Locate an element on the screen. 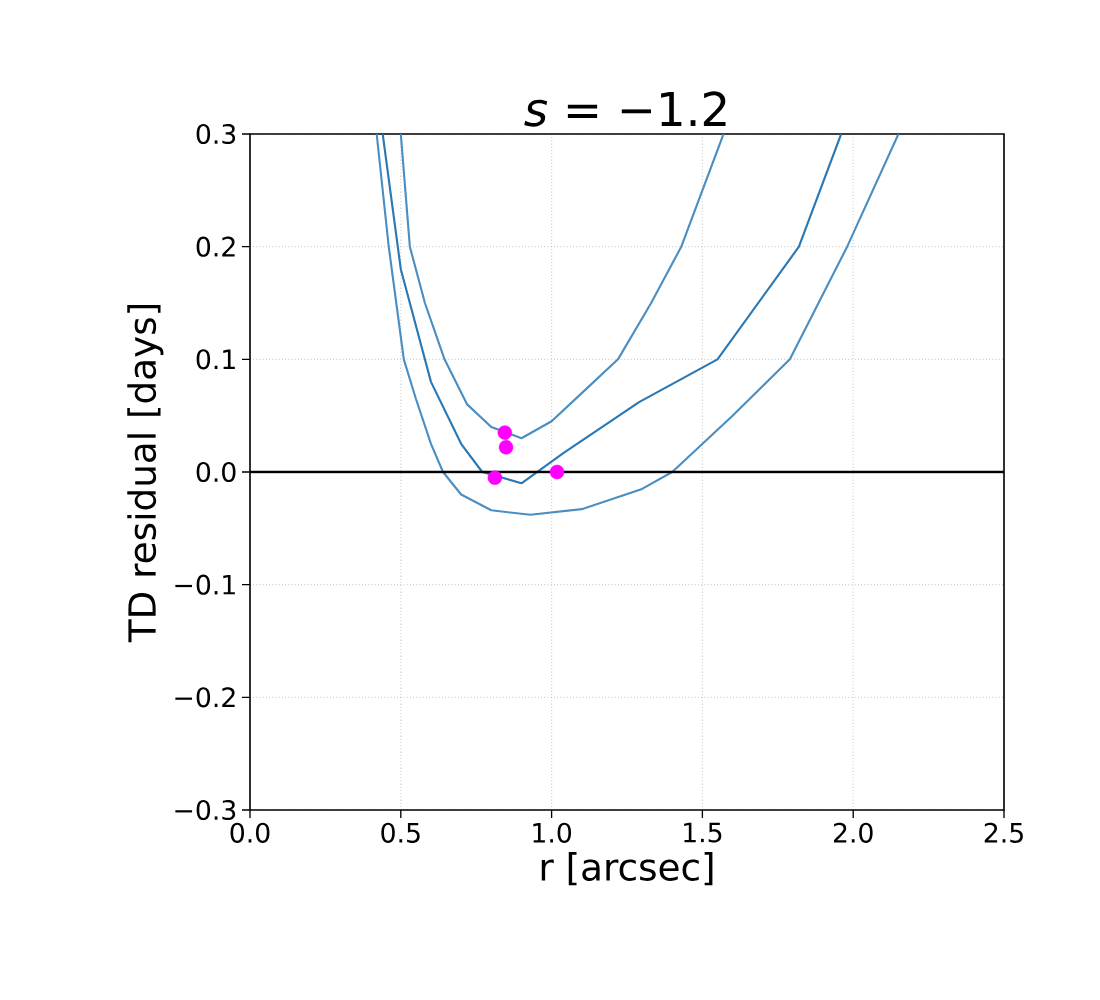 The width and height of the screenshot is (1100, 1000). x-tick-label: 1.0 is located at coordinates (552, 832).